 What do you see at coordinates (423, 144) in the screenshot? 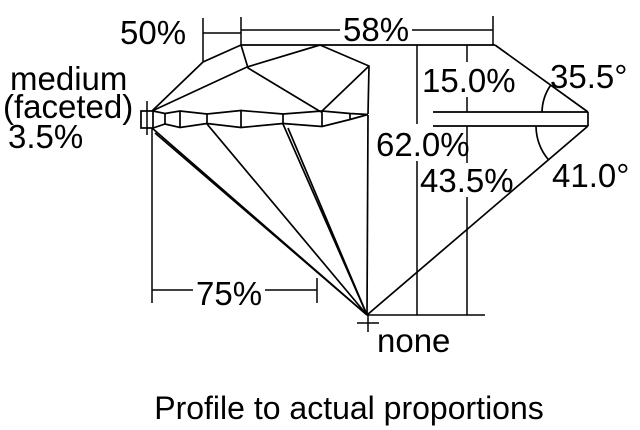
I see `total-depth-label: 62.0%` at bounding box center [423, 144].